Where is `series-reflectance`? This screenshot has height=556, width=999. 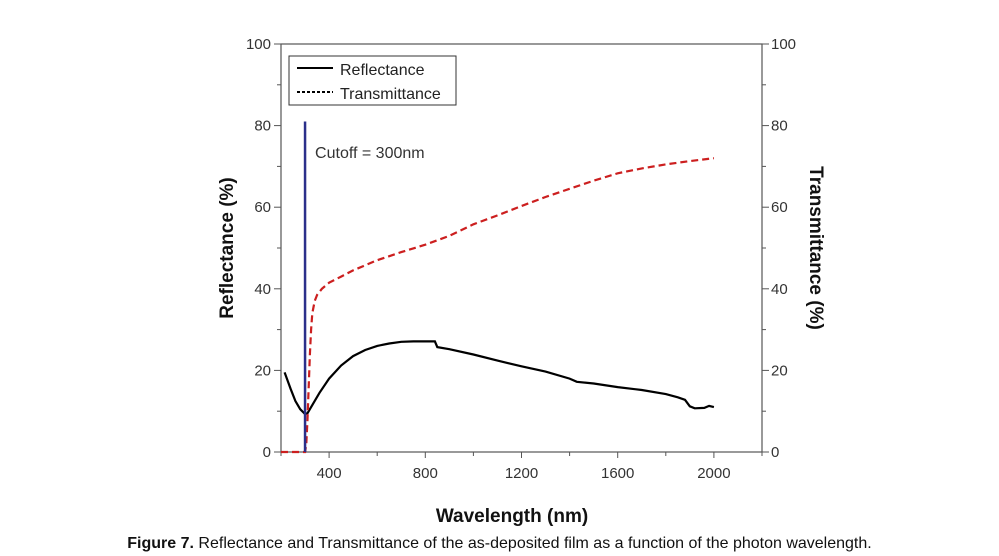 series-reflectance is located at coordinates (499, 378).